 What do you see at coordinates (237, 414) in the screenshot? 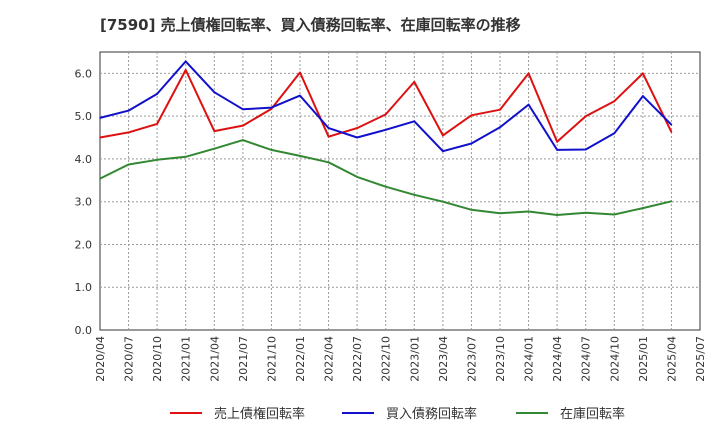
I see `legend-item-1: 売上債権回転率` at bounding box center [237, 414].